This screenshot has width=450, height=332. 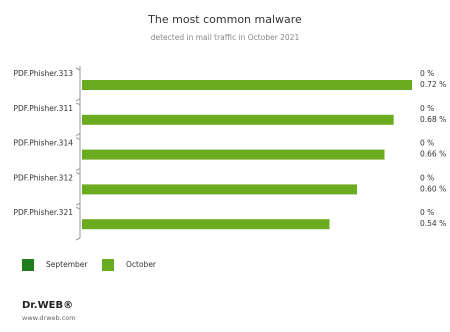 I want to click on chart-subtitle: detected in mail traffic in October 2021, so click(x=225, y=37).